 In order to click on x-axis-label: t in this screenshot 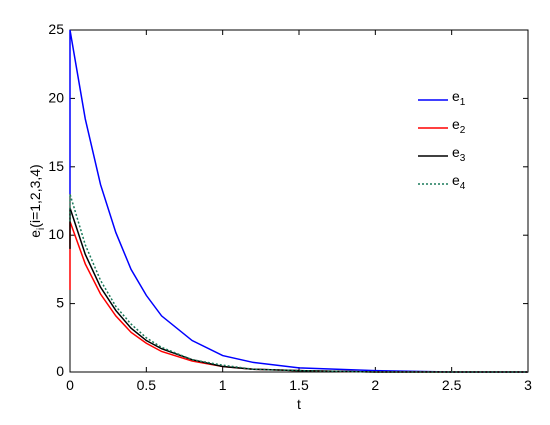, I will do `click(299, 404)`.